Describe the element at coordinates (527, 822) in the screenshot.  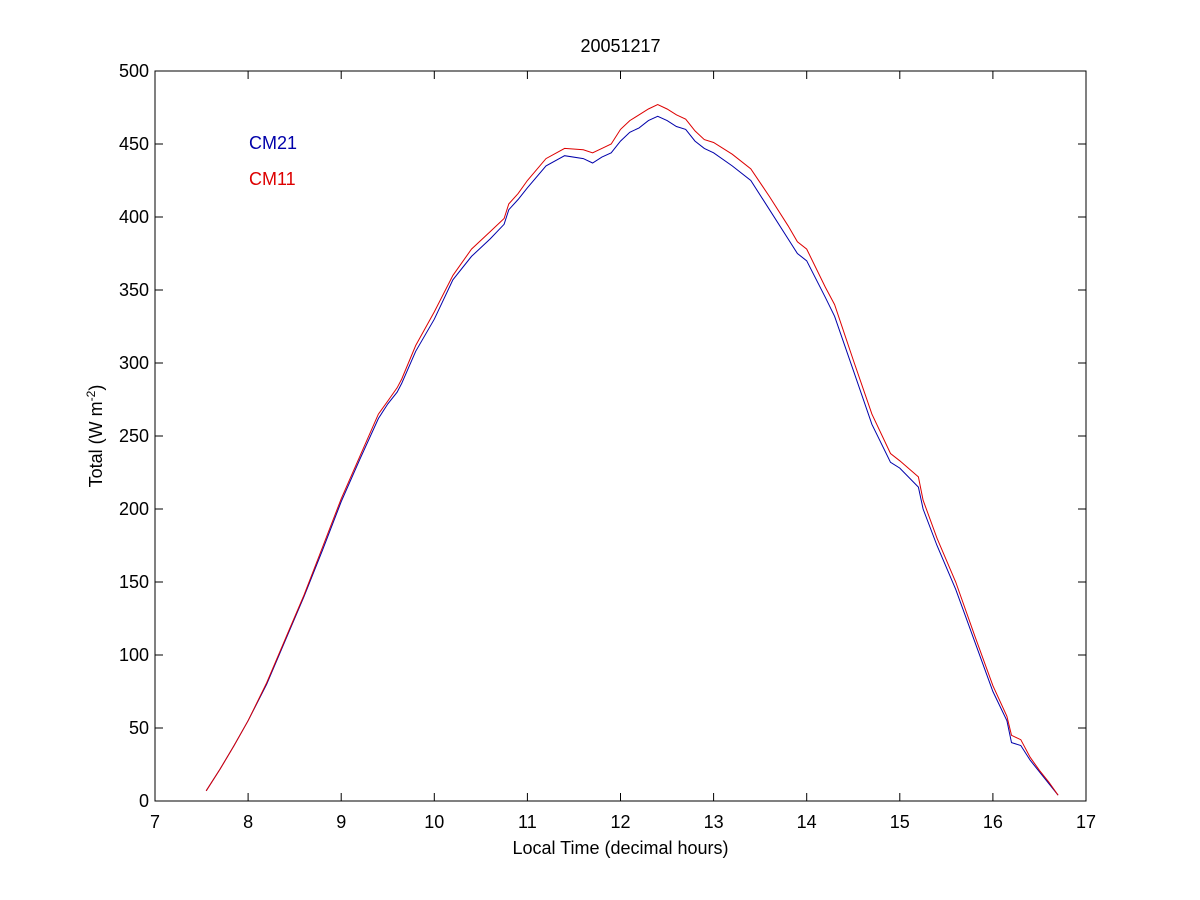
I see `x-tick-label: 11` at that location.